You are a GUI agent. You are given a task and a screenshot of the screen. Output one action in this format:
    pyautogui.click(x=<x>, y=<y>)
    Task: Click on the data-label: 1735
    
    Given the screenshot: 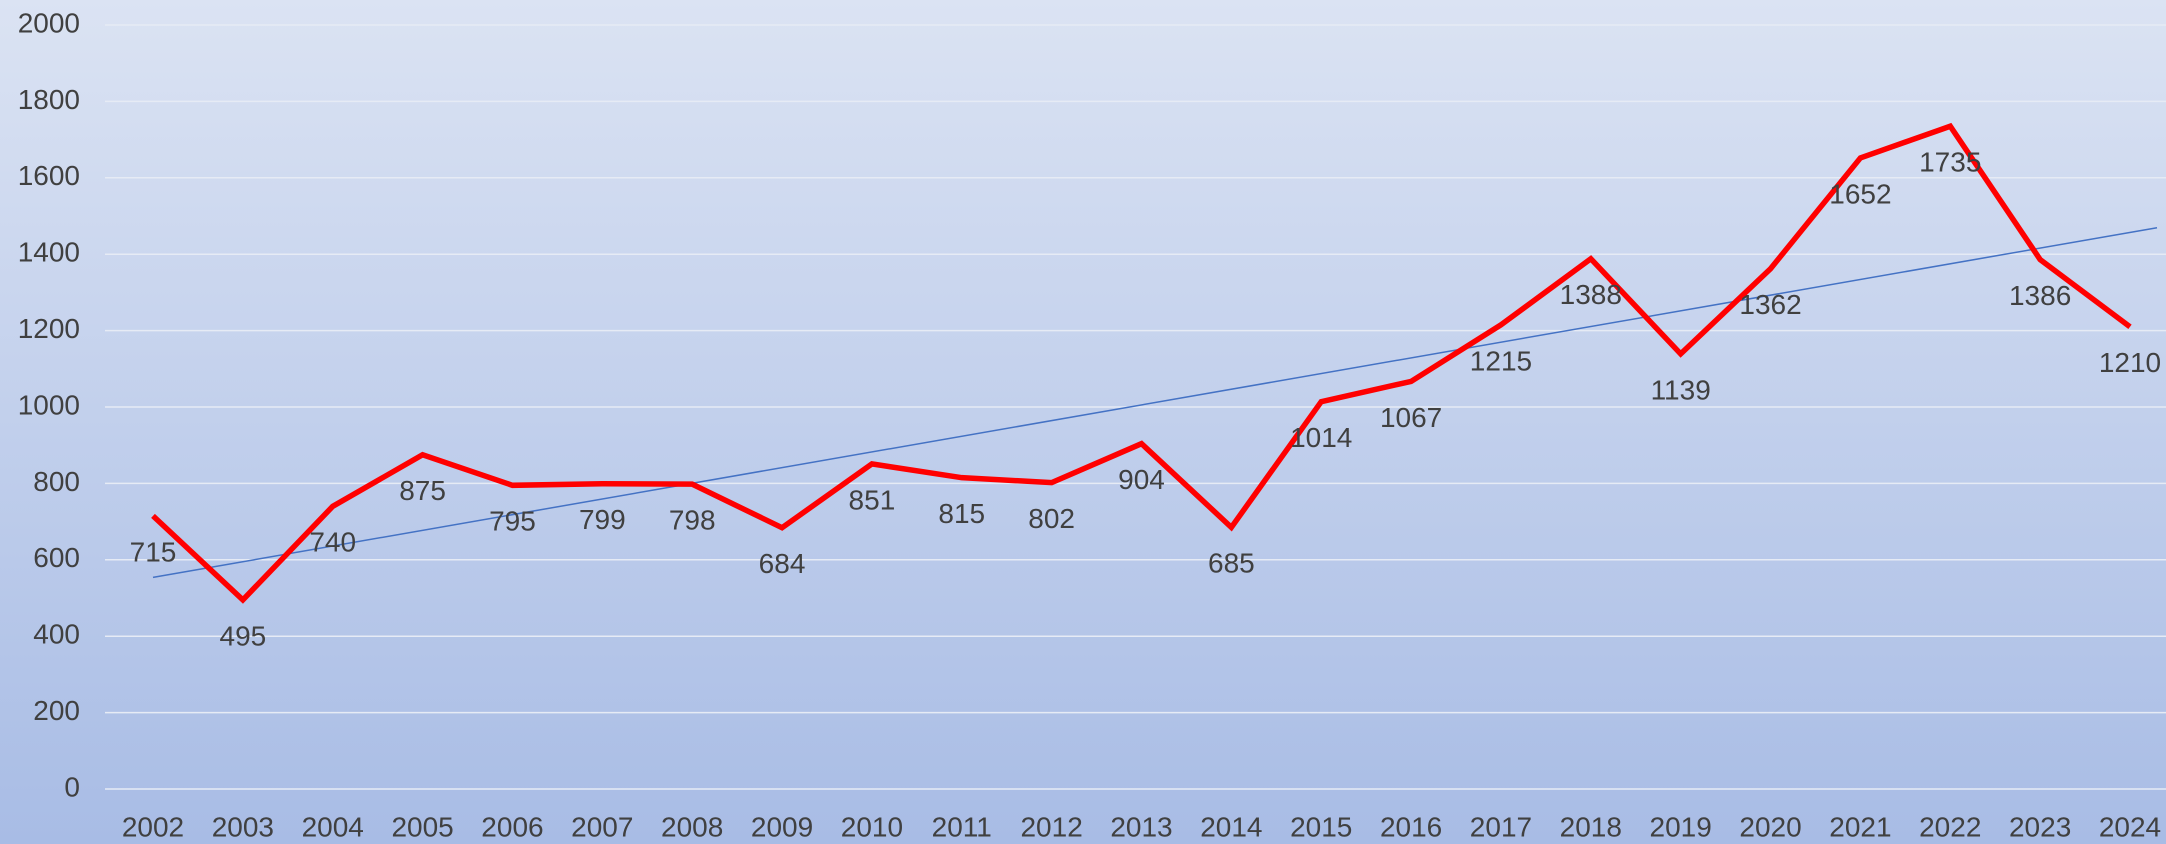 What is the action you would take?
    pyautogui.click(x=1950, y=162)
    